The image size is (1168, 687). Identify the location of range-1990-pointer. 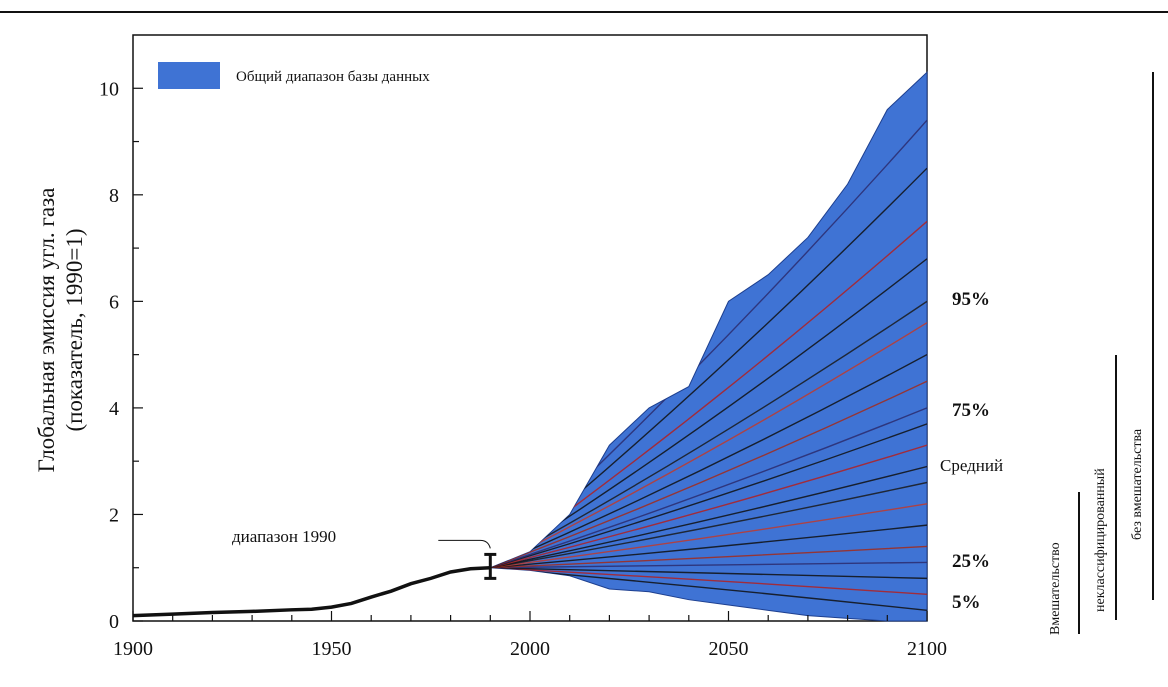
(464, 544).